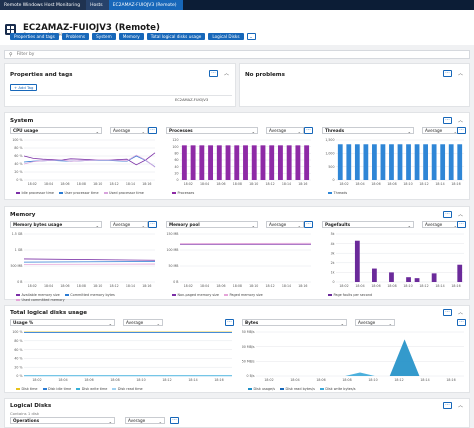  What do you see at coordinates (62, 322) in the screenshot?
I see `usage-metric-select: Usage %⌄` at bounding box center [62, 322].